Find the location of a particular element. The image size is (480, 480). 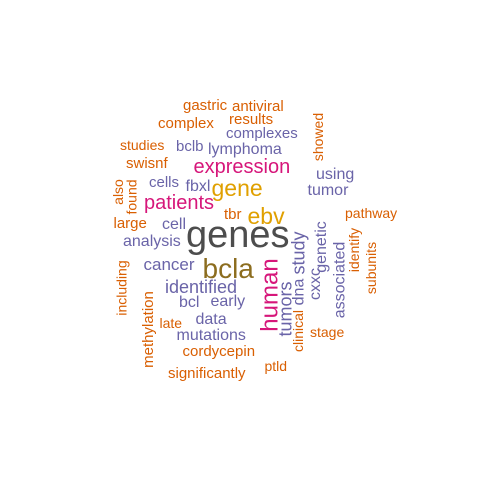

word-cordycepin: cordycepin is located at coordinates (219, 351).